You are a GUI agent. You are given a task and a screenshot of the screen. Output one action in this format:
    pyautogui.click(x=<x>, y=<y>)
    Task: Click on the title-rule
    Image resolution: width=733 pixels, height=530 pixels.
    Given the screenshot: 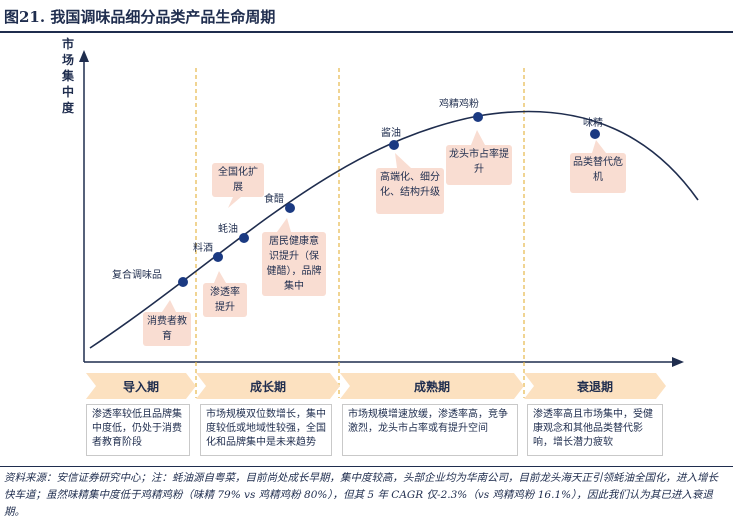 What is the action you would take?
    pyautogui.click(x=366, y=32)
    